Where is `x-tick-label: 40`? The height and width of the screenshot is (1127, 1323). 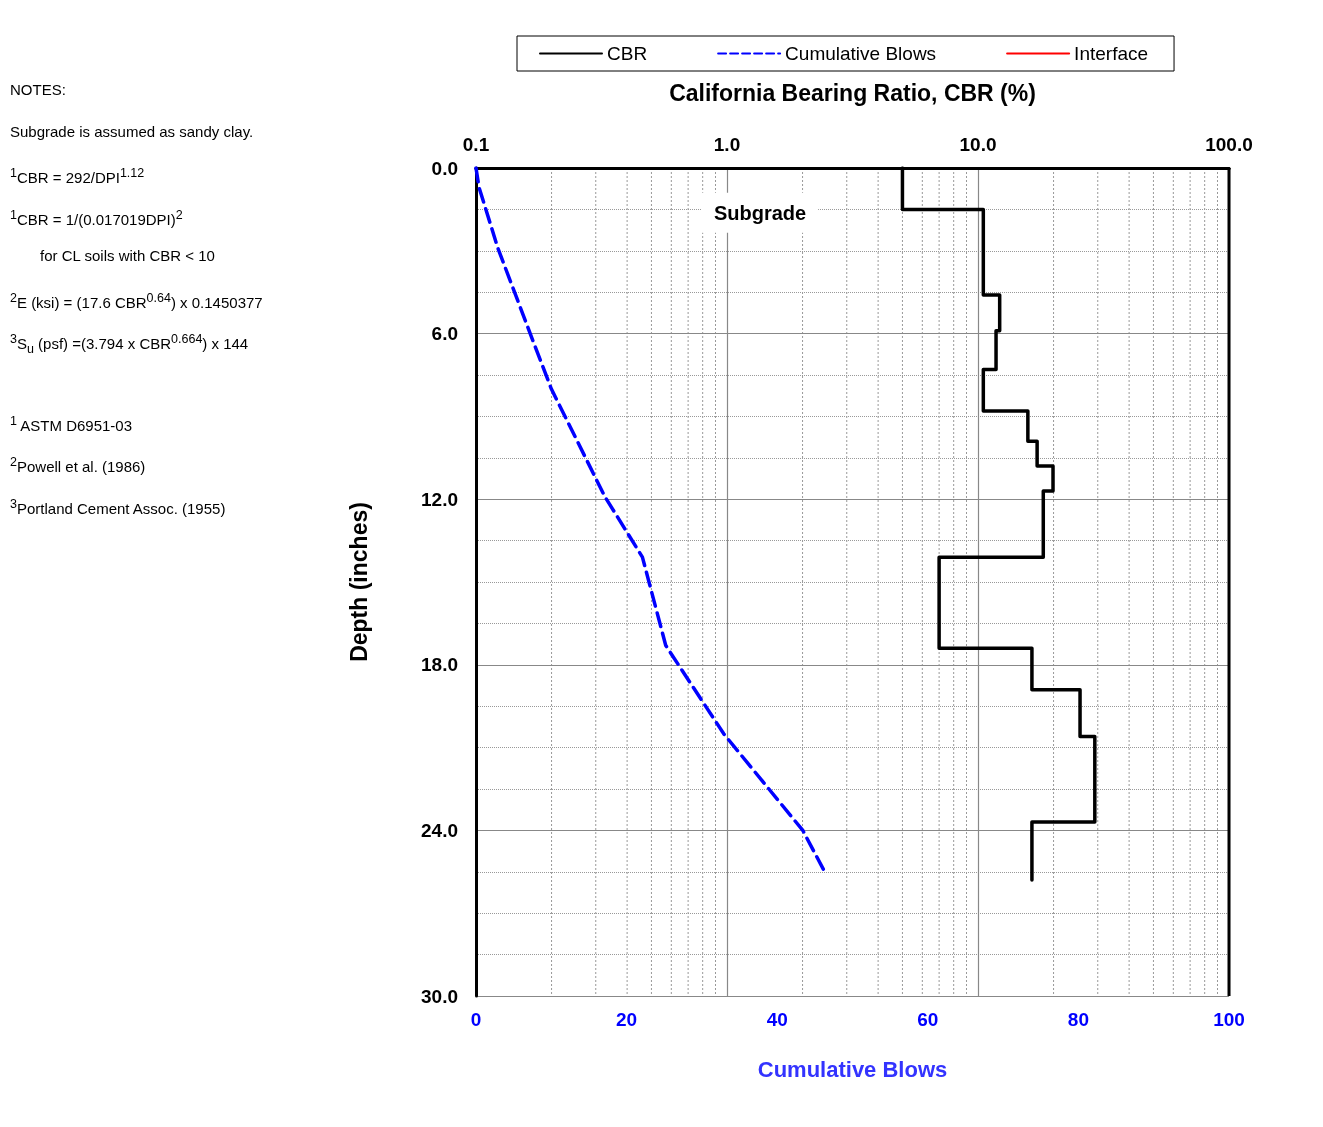
x-tick-label: 40 is located at coordinates (777, 1019).